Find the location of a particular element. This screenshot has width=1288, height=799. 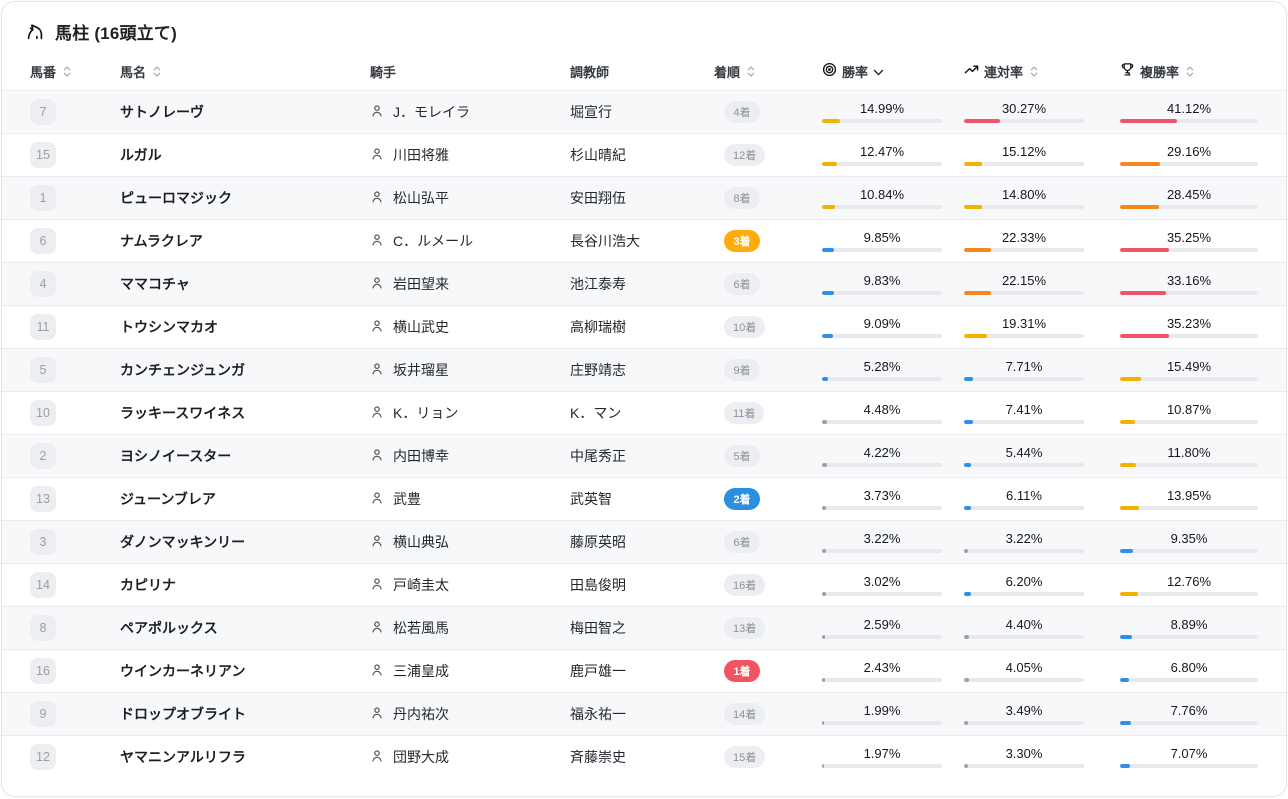

place-rate-cell: 3.22% is located at coordinates (1042, 542).